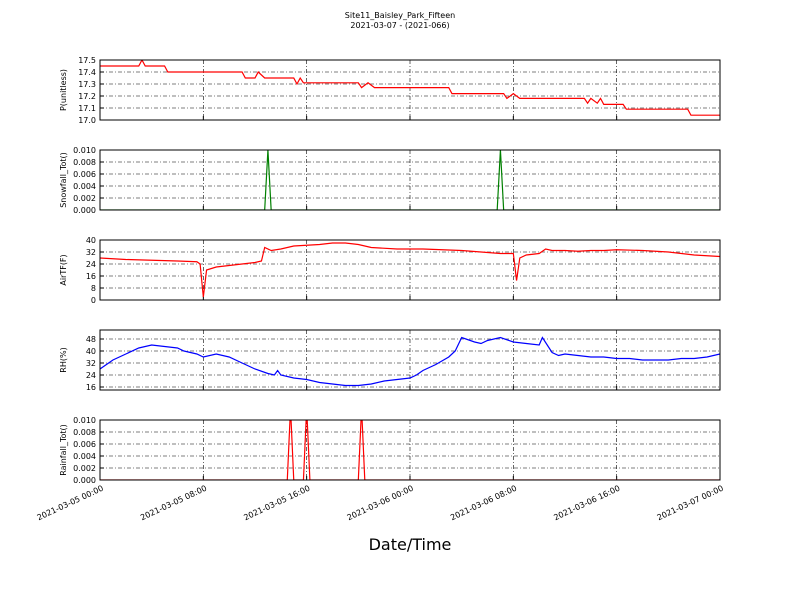 This screenshot has width=800, height=600. I want to click on chart-title: Site11_Baisley_Park_Fifteen, so click(400, 15).